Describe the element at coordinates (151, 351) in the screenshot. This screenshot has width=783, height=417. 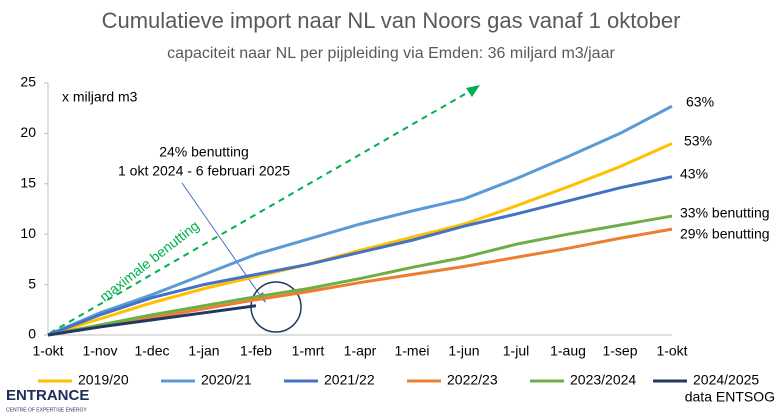
I see `x-tick-label: 1-dec` at that location.